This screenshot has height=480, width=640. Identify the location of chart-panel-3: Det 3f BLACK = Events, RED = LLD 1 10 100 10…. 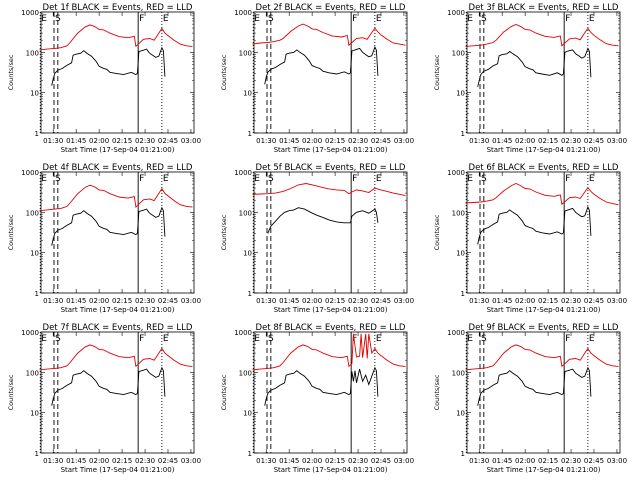
(530, 78).